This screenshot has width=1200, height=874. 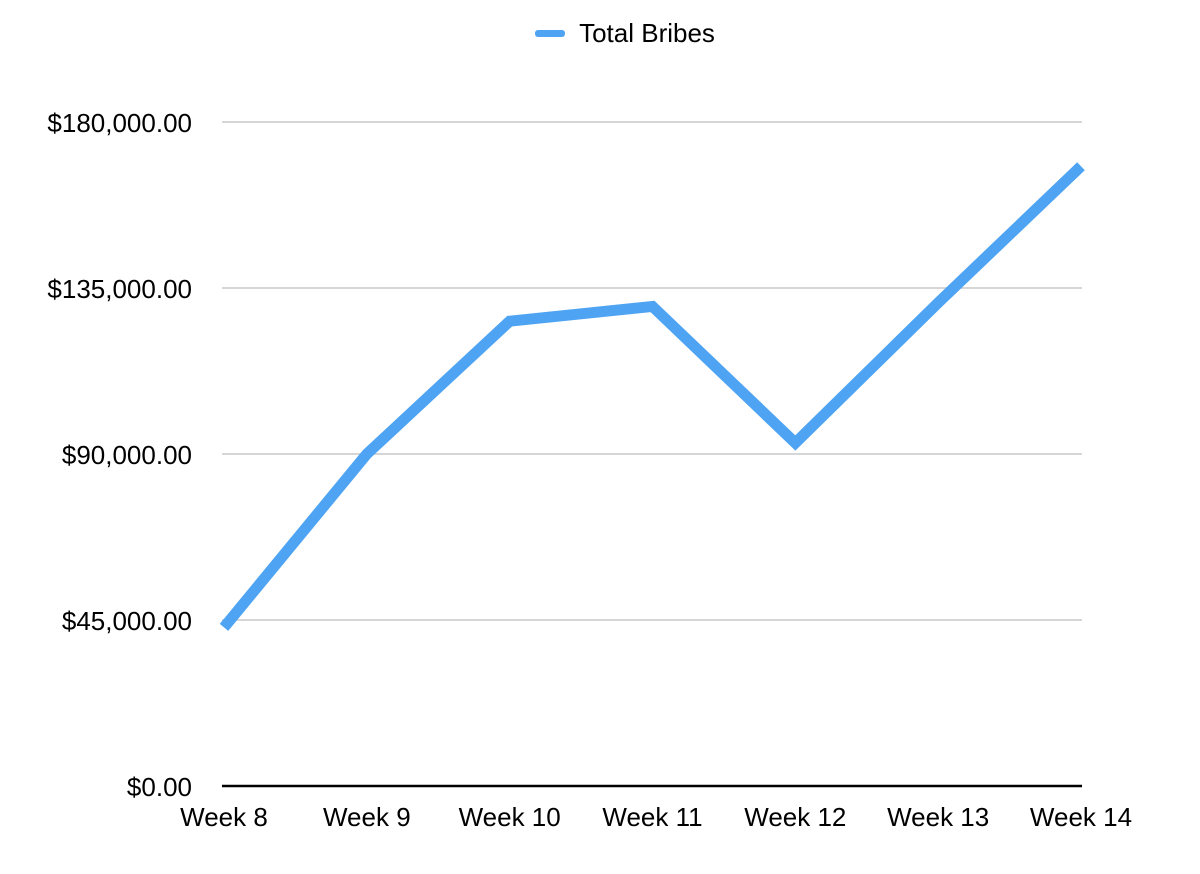 What do you see at coordinates (119, 289) in the screenshot?
I see `y-tick-label: $135,000.00` at bounding box center [119, 289].